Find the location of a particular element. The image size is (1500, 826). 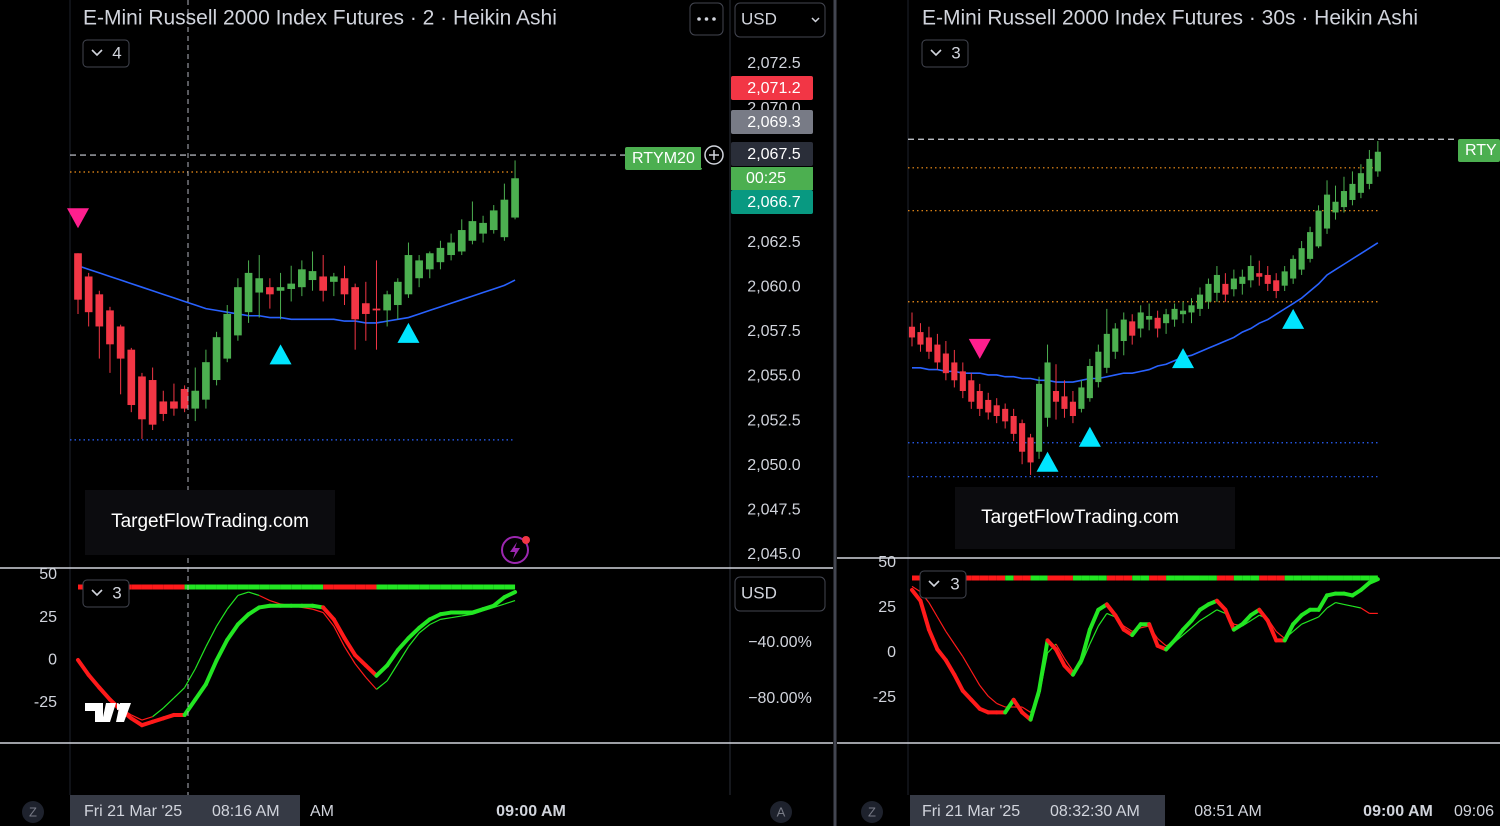

indicator-toggle: 4 is located at coordinates (106, 53).